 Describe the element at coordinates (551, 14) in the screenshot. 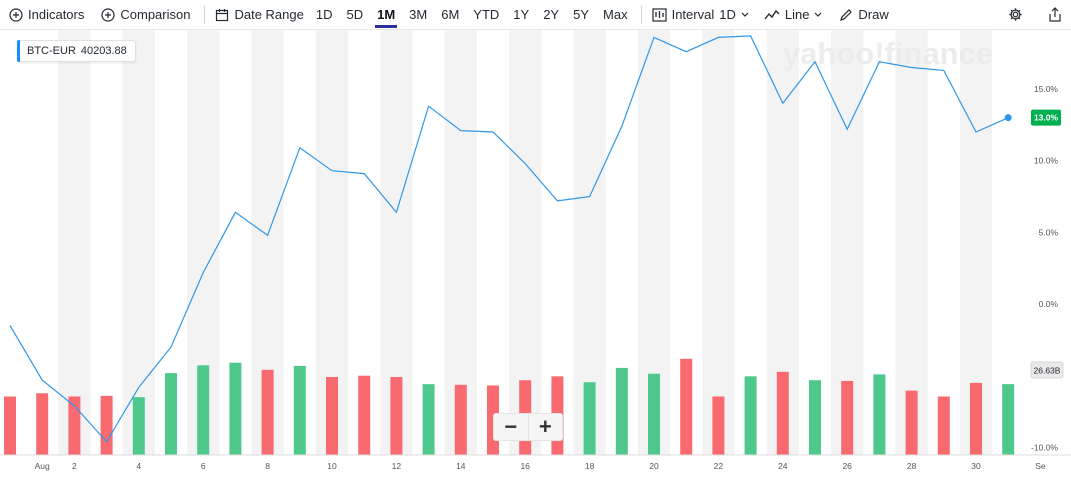

I see `range-option-2y: 2Y` at that location.